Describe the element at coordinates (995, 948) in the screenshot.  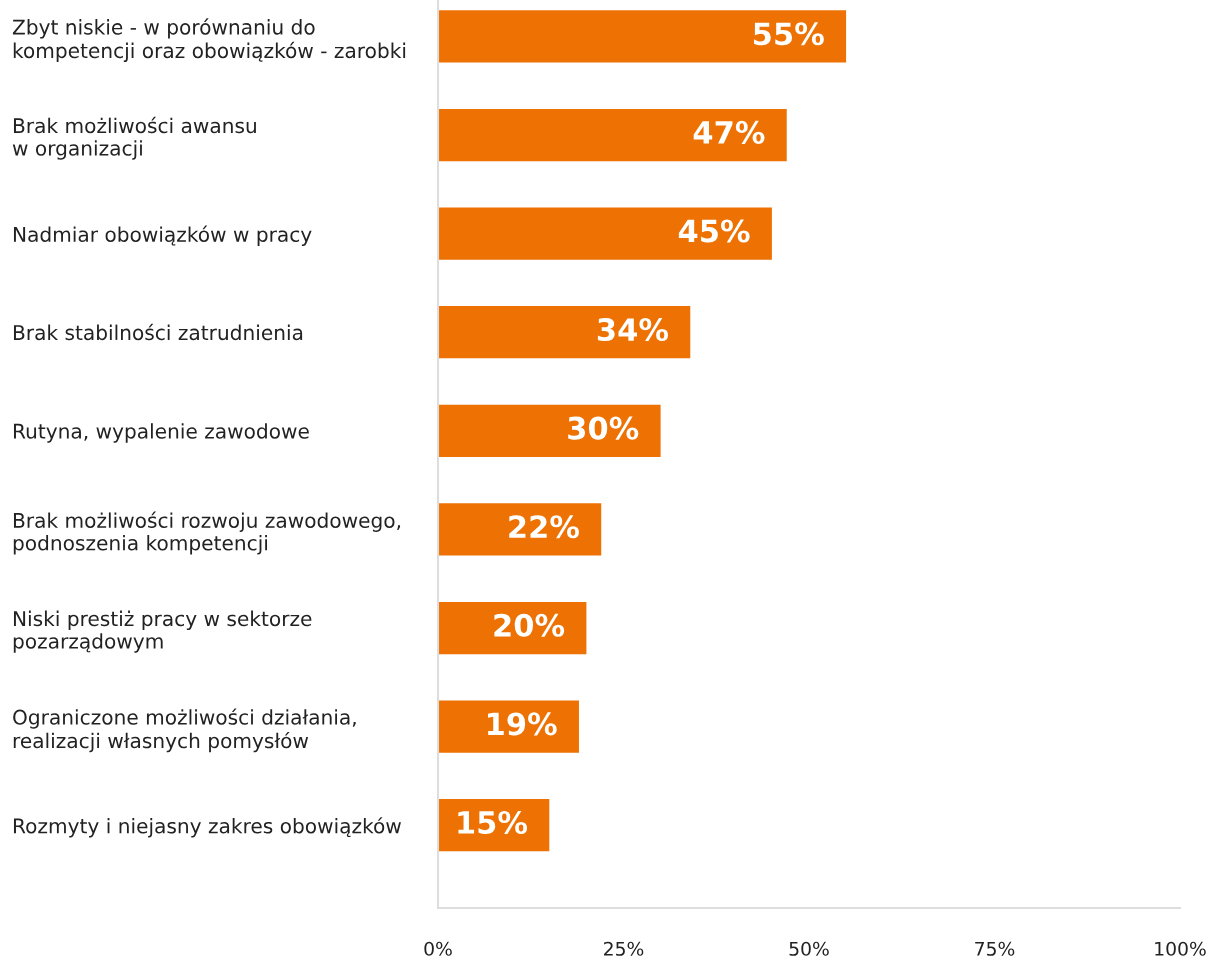
I see `x-tick-label: 75%` at that location.